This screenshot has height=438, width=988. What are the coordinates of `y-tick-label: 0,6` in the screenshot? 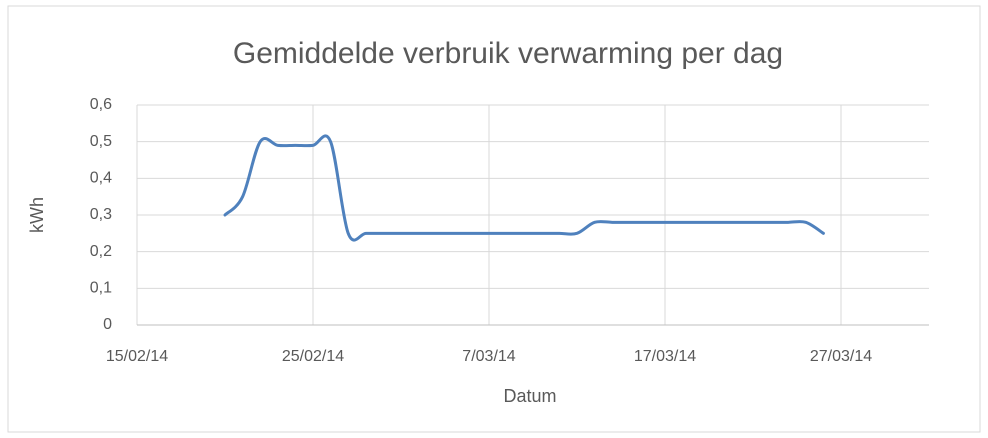 It's located at (101, 104).